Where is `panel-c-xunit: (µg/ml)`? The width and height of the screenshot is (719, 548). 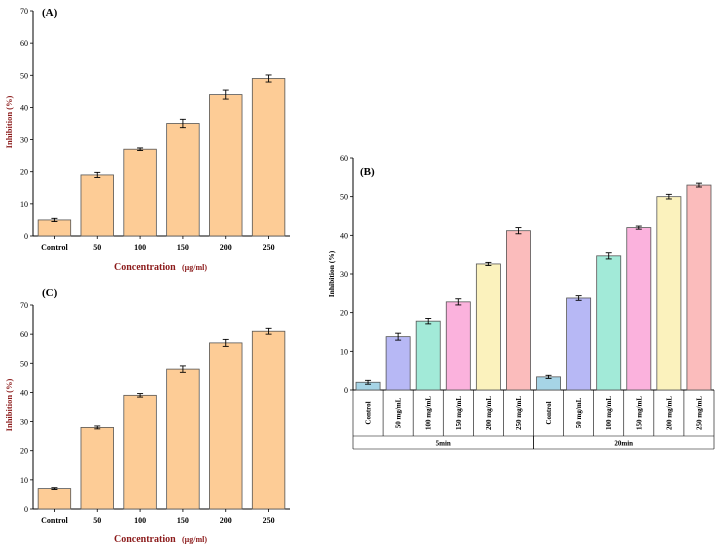 panel-c-xunit: (µg/ml) is located at coordinates (194, 539).